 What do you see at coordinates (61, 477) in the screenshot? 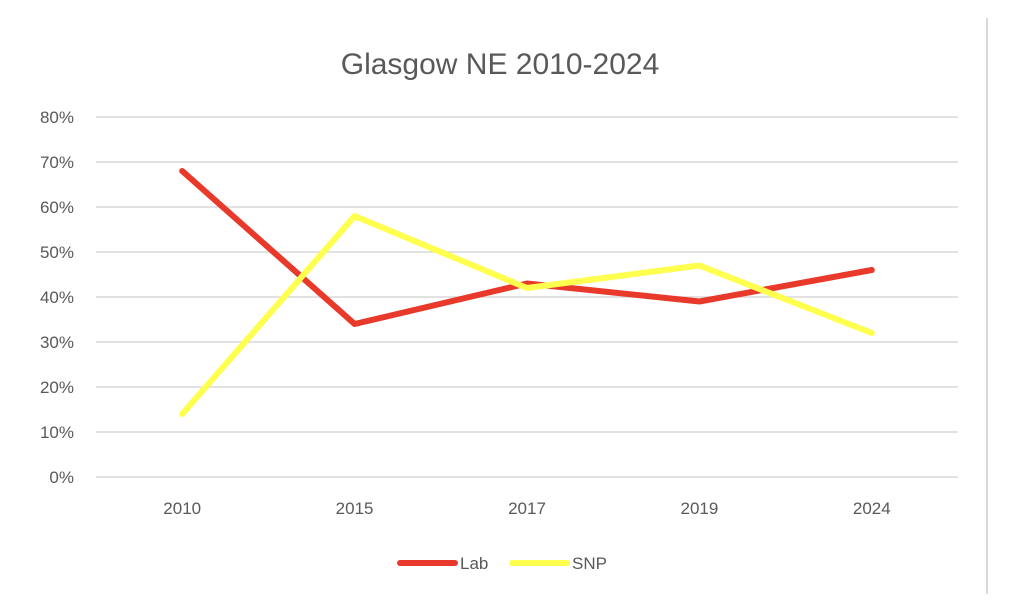
I see `y-tick-label: 0%` at bounding box center [61, 477].